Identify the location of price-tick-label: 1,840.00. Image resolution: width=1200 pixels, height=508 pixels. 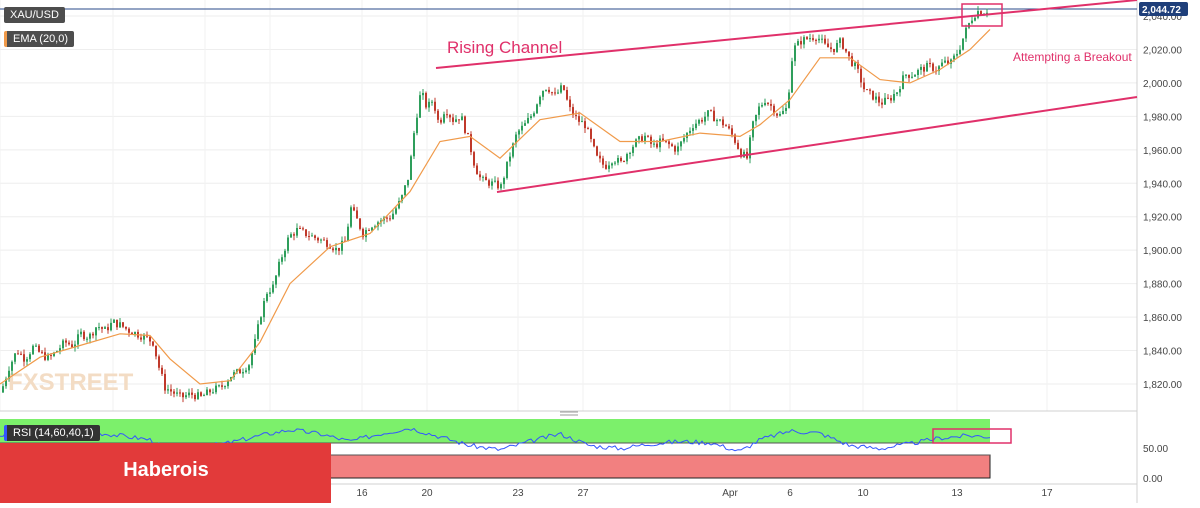
(1162, 352).